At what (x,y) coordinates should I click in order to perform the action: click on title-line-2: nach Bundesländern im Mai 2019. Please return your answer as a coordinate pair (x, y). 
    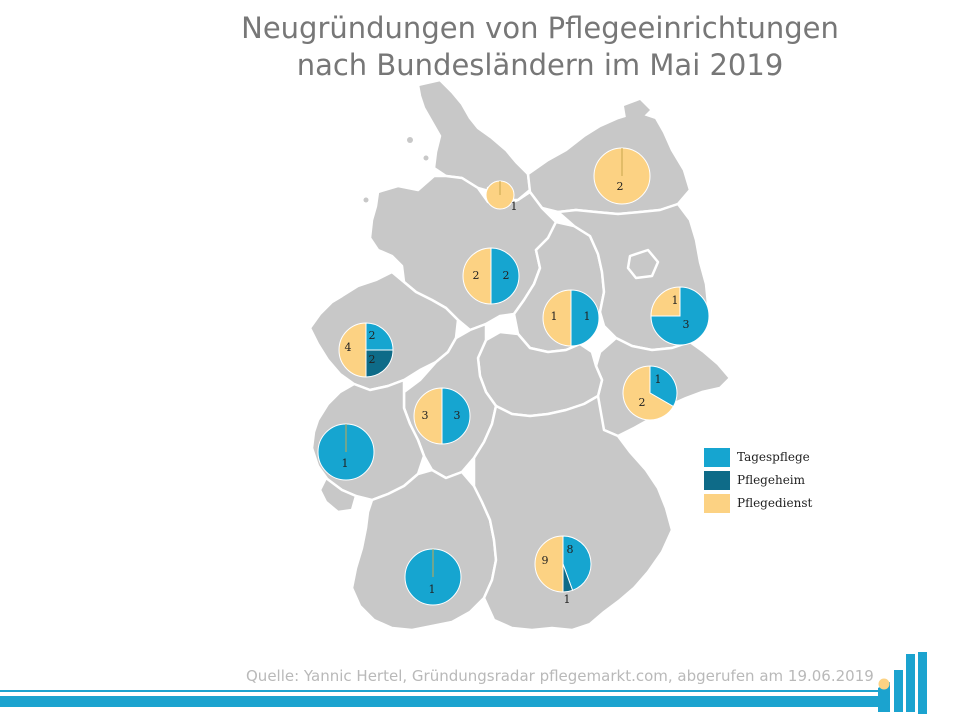
    Looking at the image, I should click on (540, 65).